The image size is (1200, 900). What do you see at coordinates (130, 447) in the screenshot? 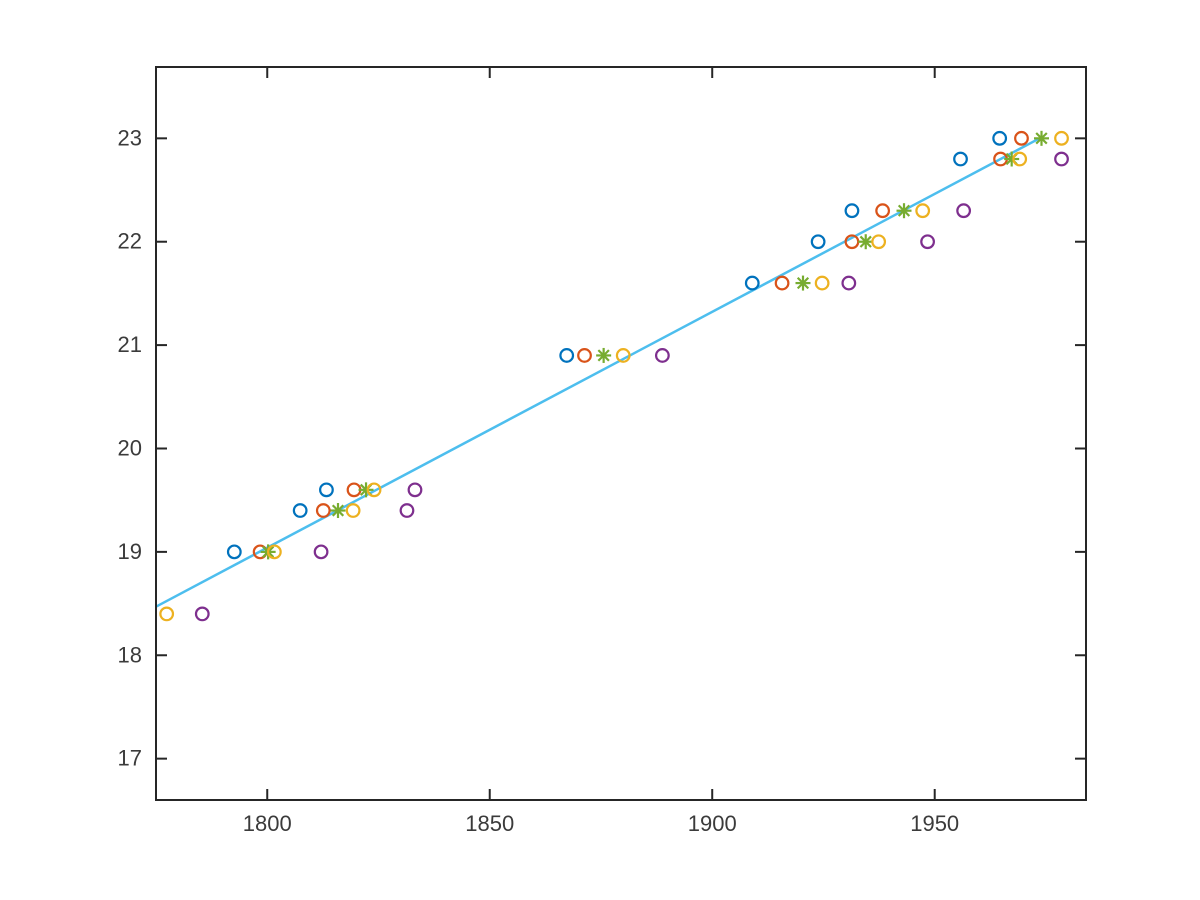
I see `y-tick-label: 20` at bounding box center [130, 447].